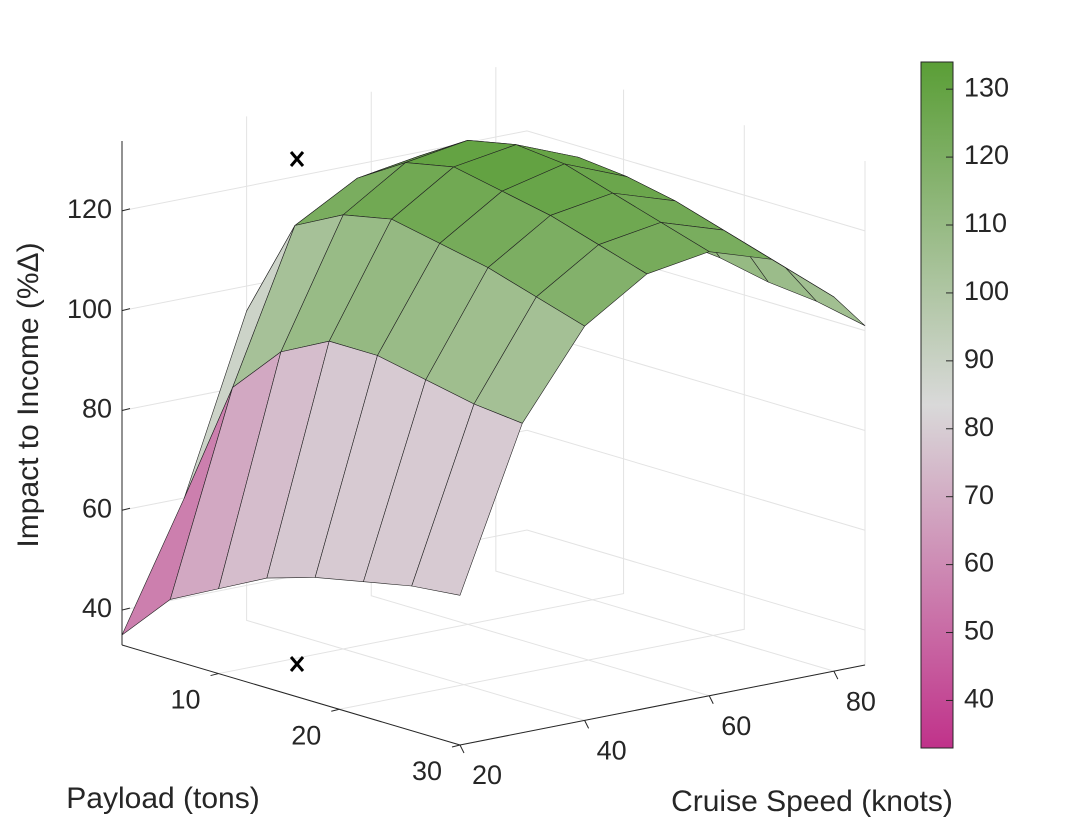 The image size is (1087, 824). Describe the element at coordinates (487, 775) in the screenshot. I see `speed-tick-label: 20` at that location.